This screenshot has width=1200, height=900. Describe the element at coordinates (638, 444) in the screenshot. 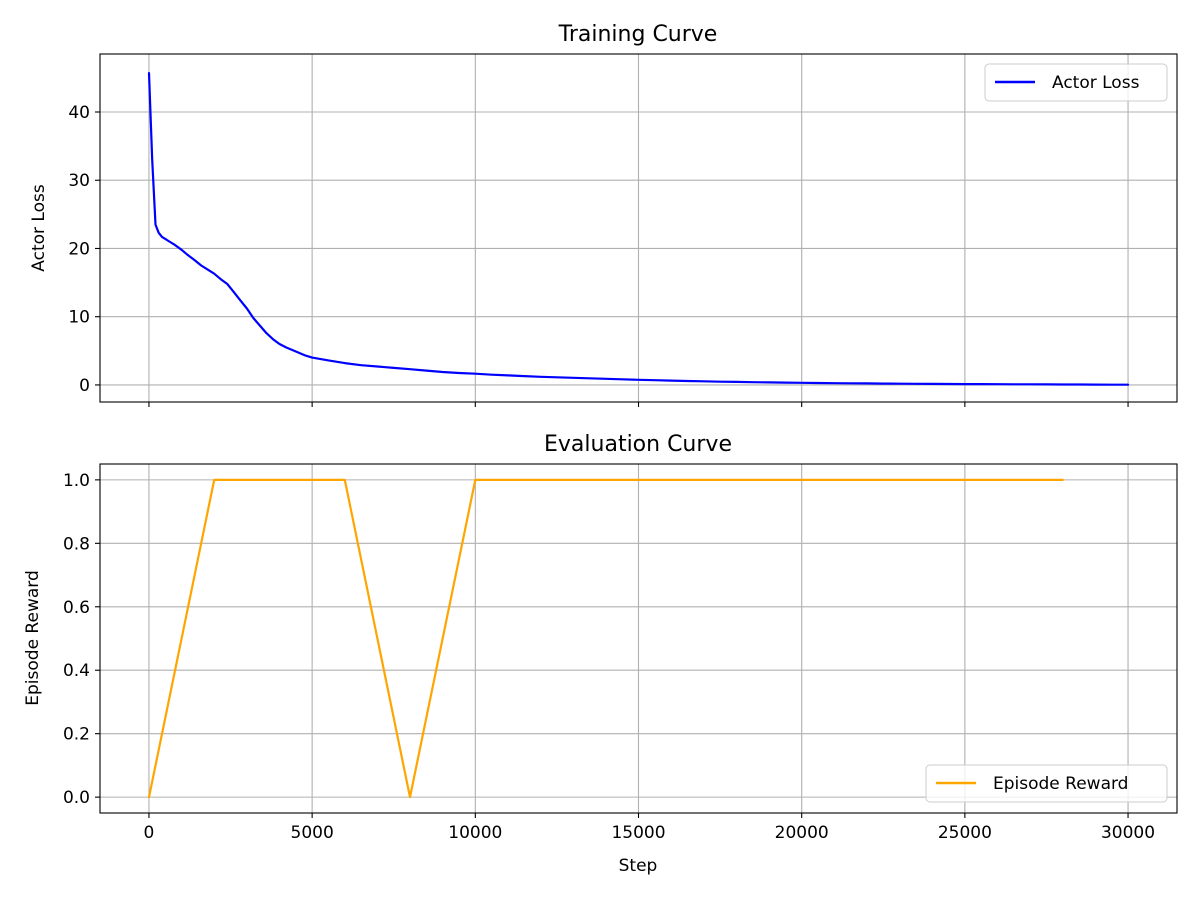

I see `evaluation-curve-title: Evaluation Curve` at that location.